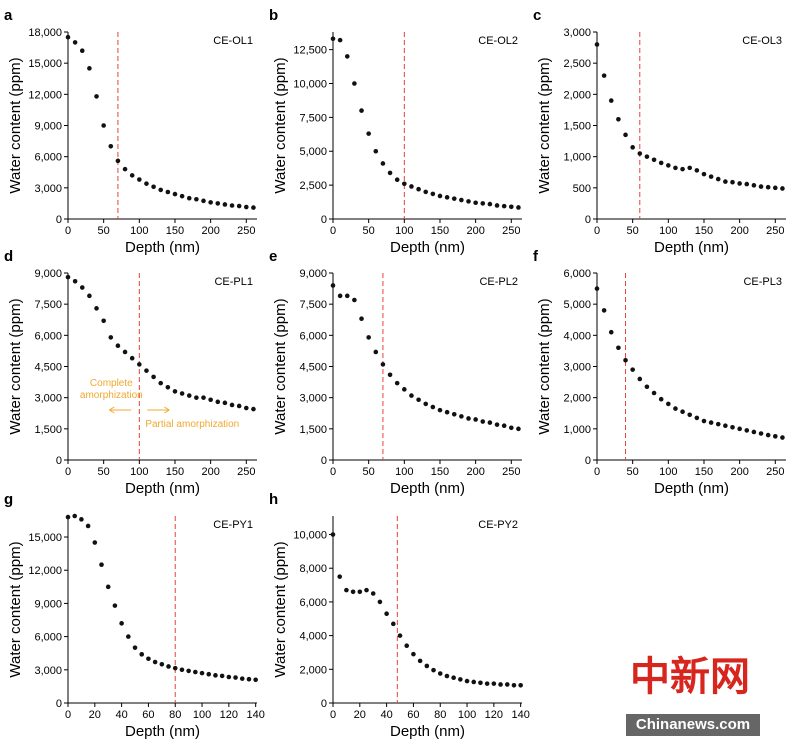  What do you see at coordinates (45, 95) in the screenshot?
I see `y-tick-label: 12,000` at bounding box center [45, 95].